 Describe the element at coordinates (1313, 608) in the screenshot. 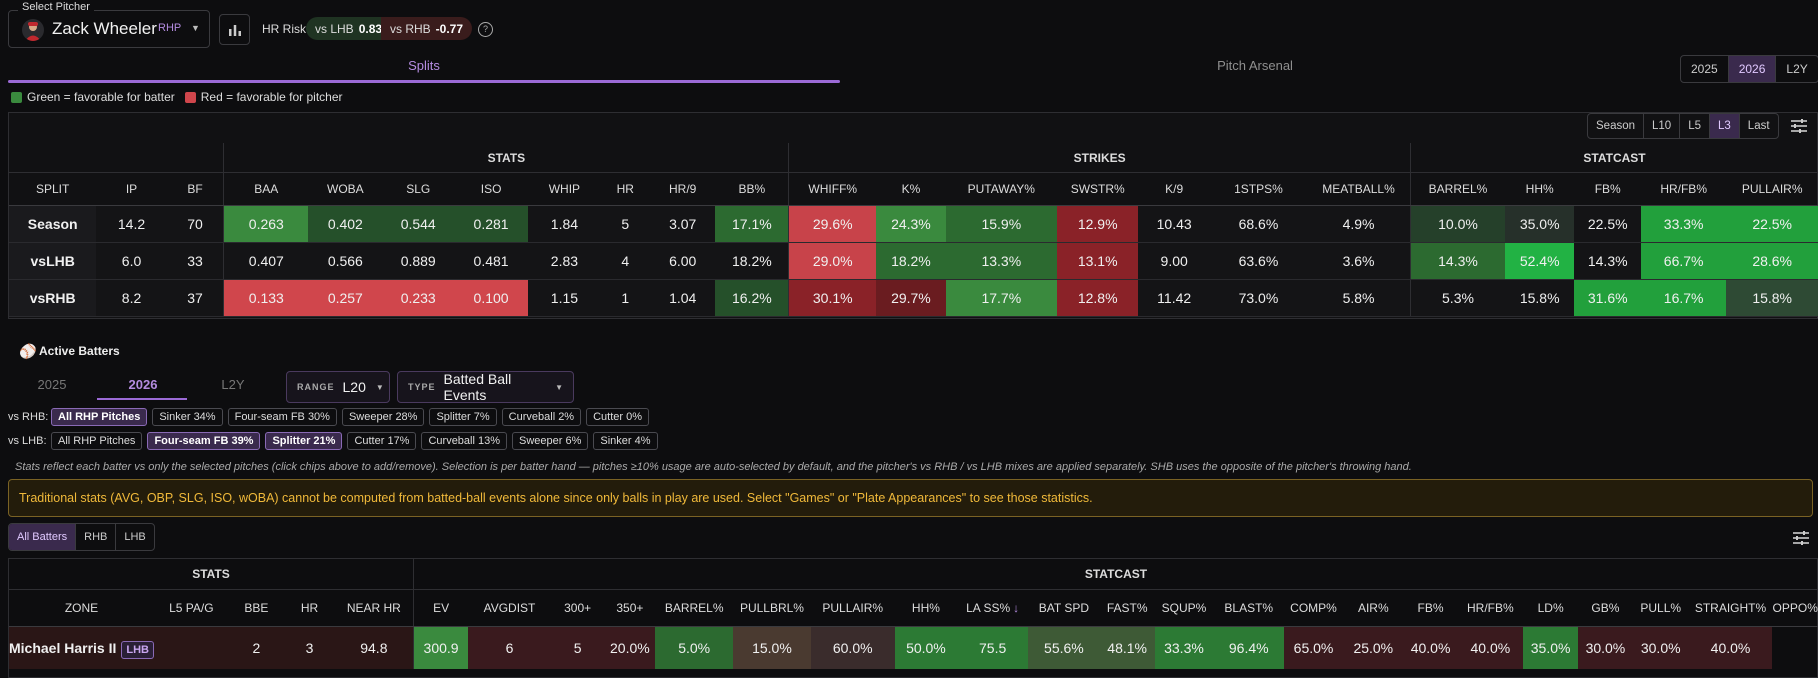

I see `batter-col-comp-pct: COMP%` at that location.